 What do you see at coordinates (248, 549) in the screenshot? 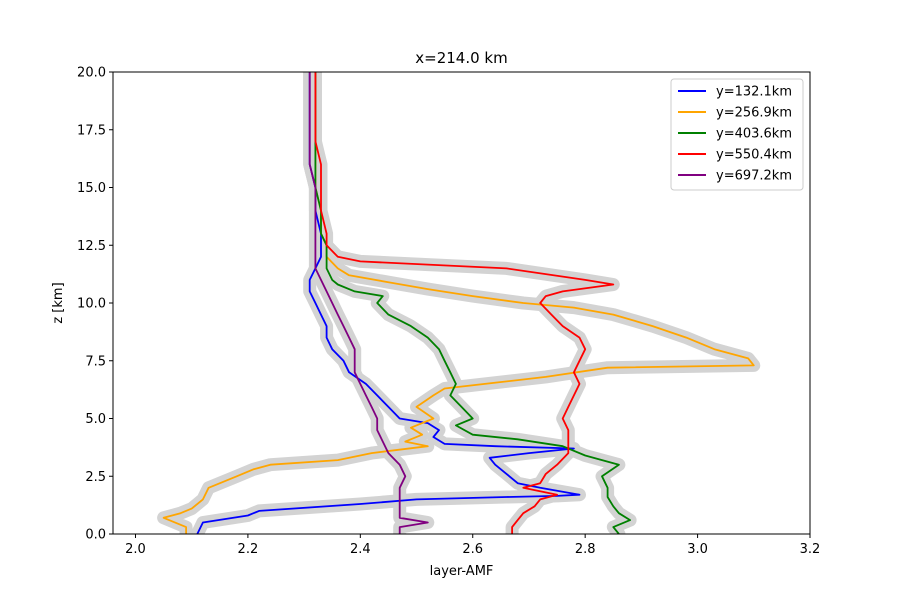
I see `x-tick-label: 2.2` at bounding box center [248, 549].